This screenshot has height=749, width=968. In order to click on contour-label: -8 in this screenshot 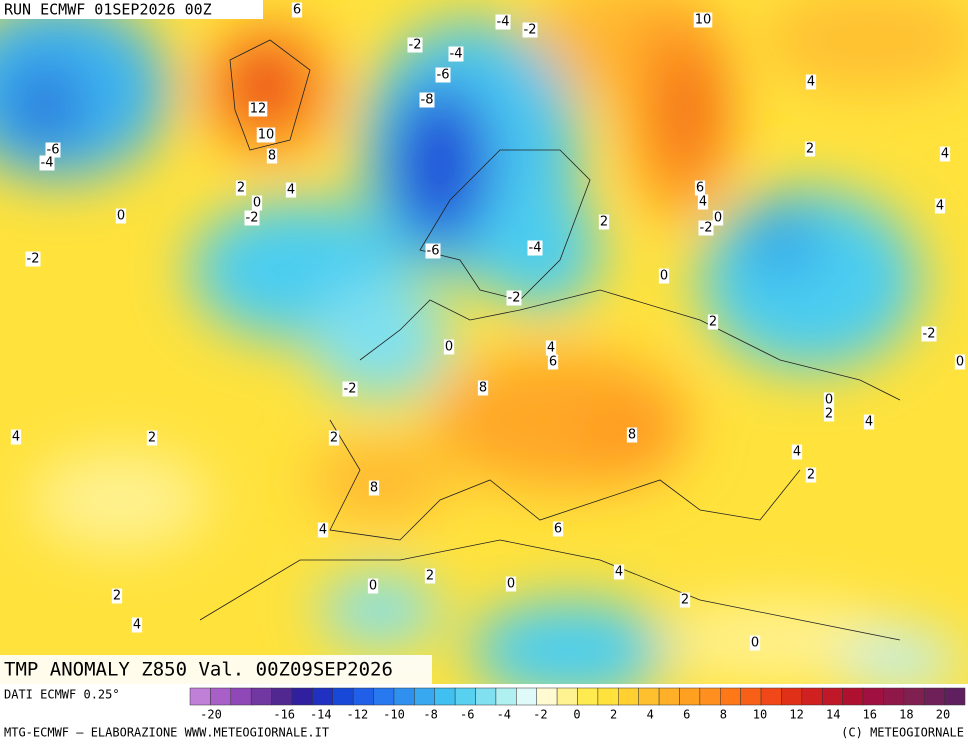, I will do `click(427, 100)`.